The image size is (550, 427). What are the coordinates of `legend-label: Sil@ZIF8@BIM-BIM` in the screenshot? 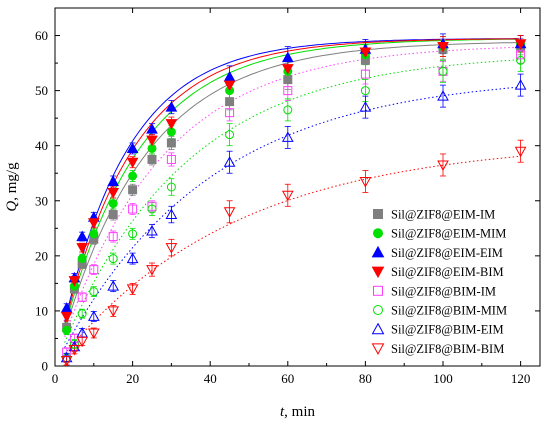 It's located at (447, 349).